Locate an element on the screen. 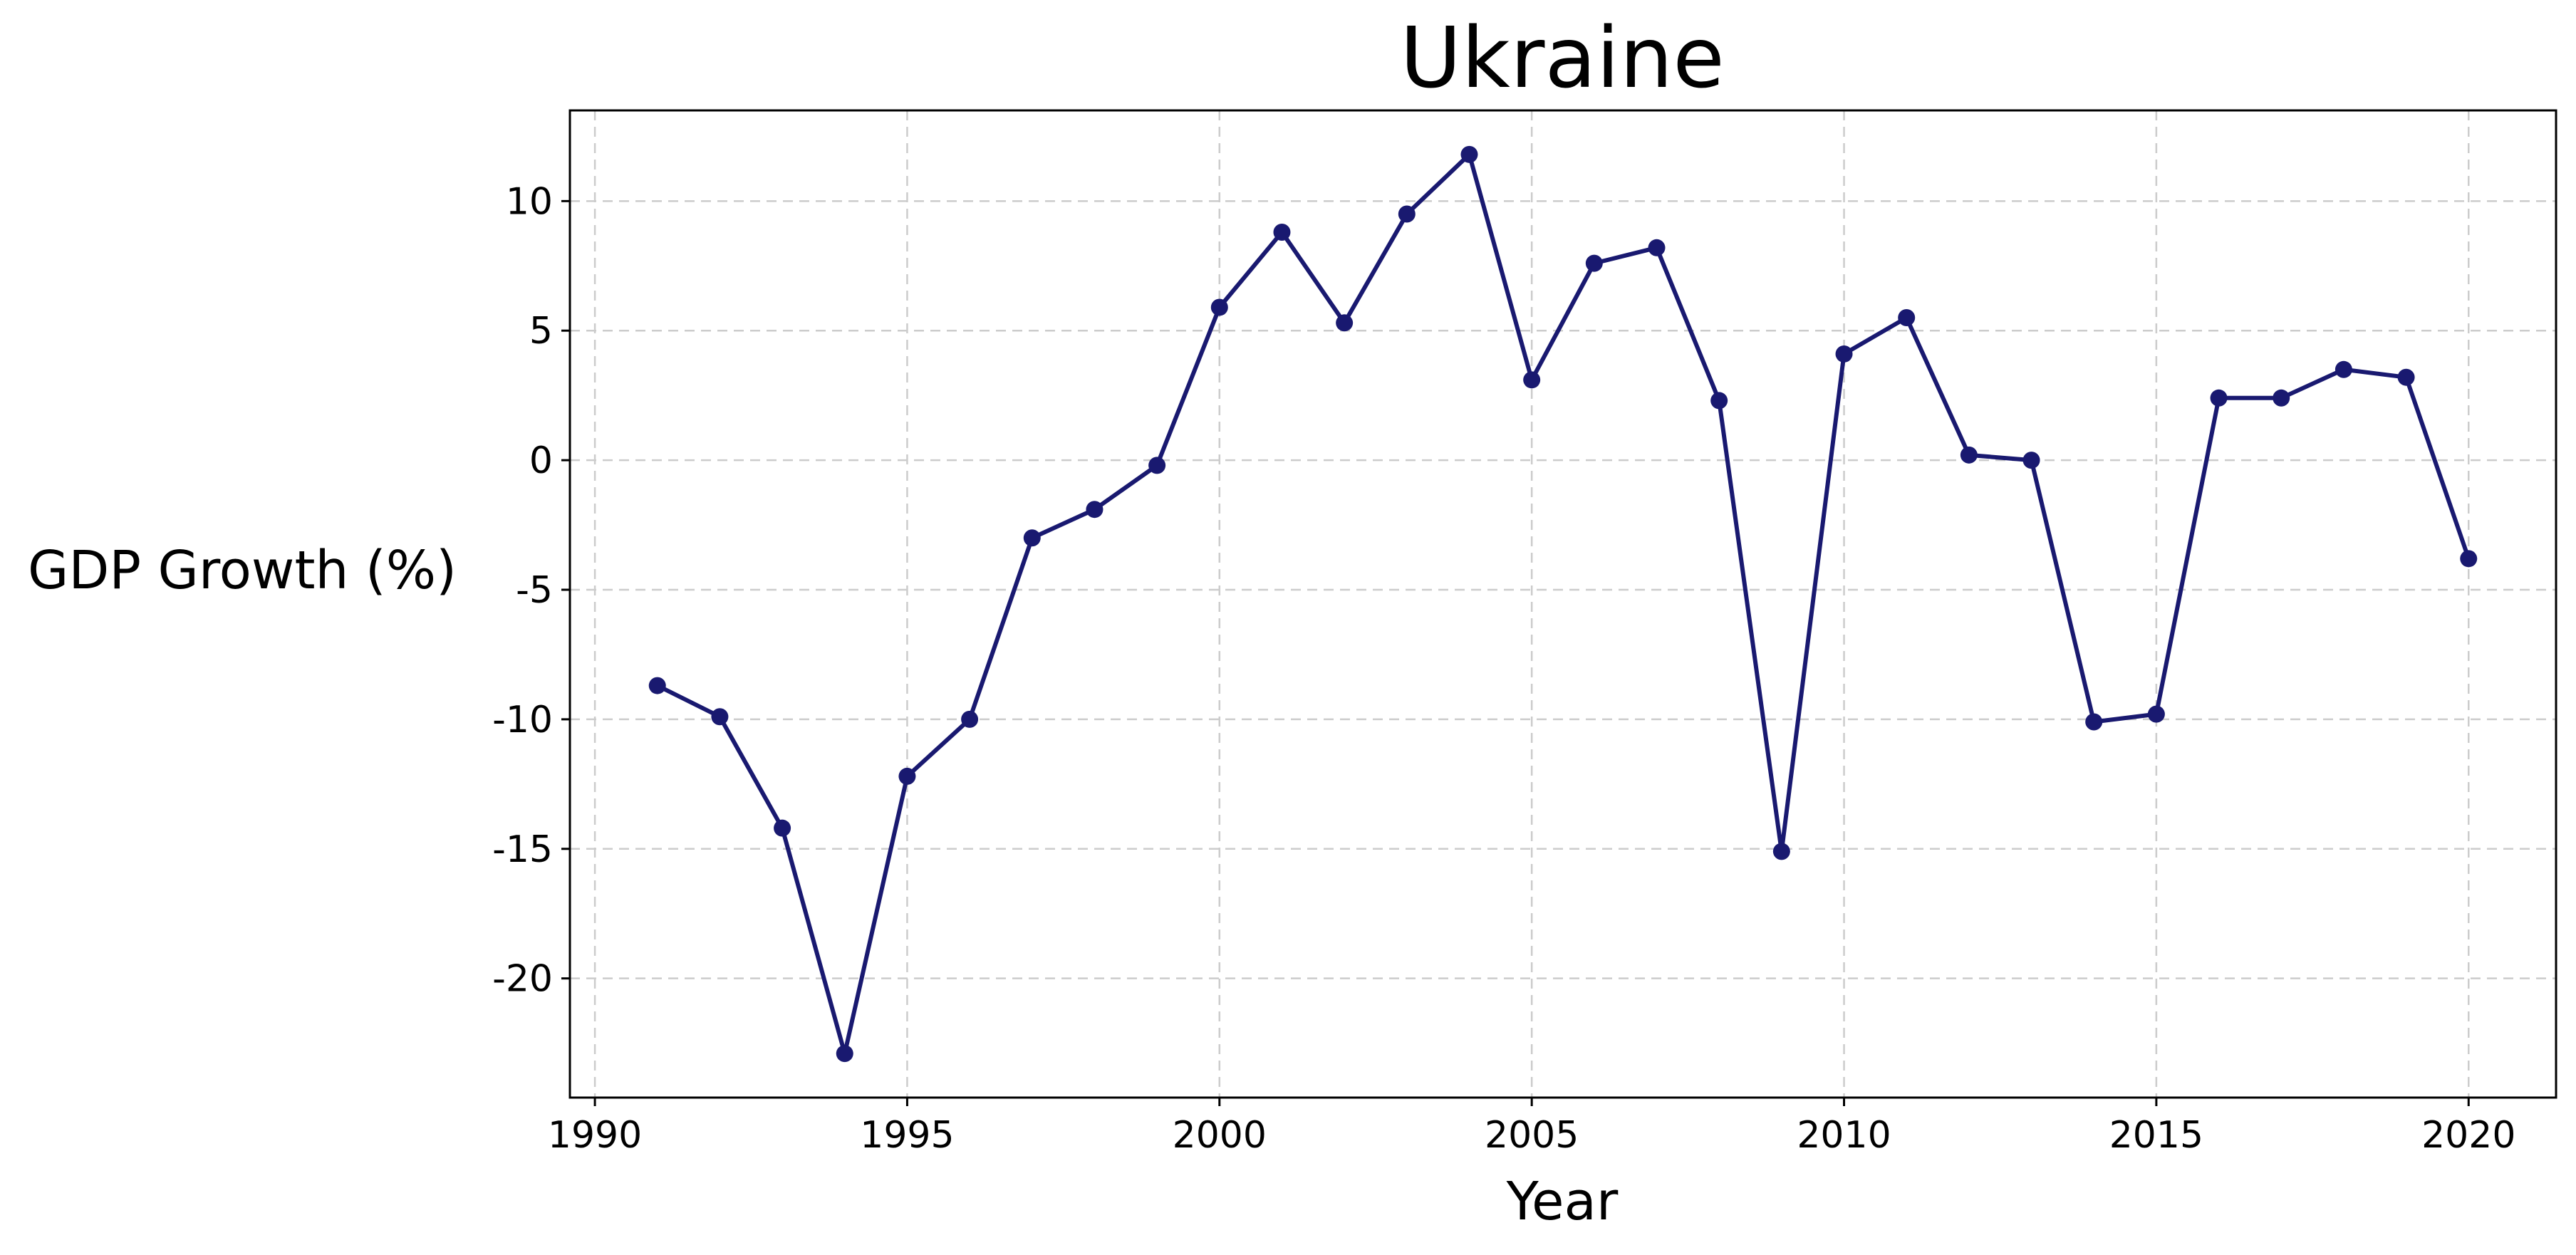 Image resolution: width=2576 pixels, height=1255 pixels. y-tick-label: 10 is located at coordinates (529, 201).